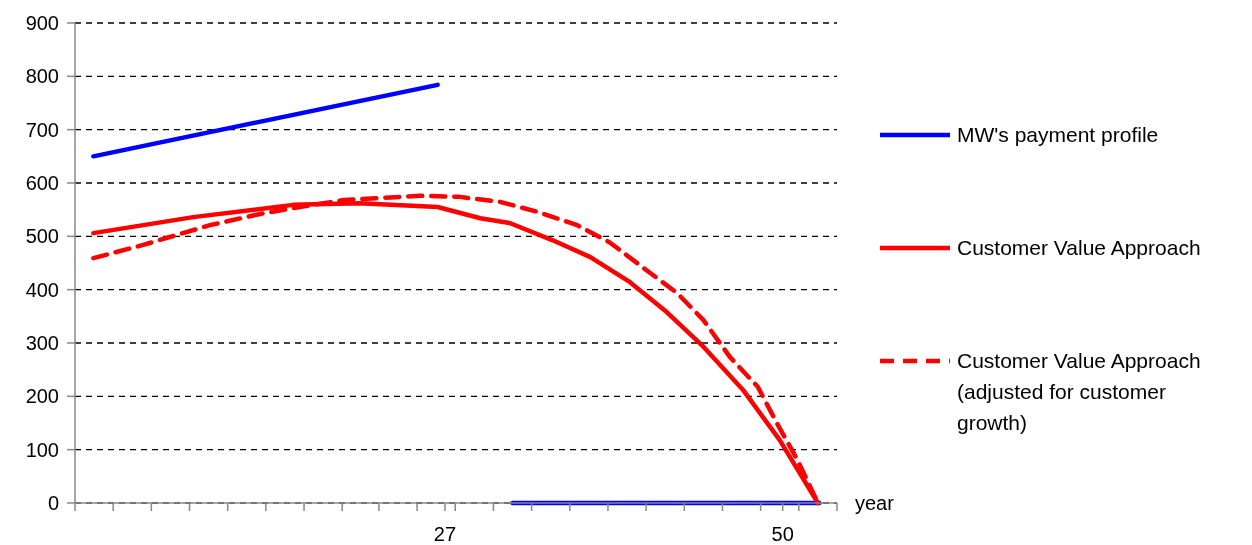  I want to click on y-tick-label: 800, so click(42, 76).